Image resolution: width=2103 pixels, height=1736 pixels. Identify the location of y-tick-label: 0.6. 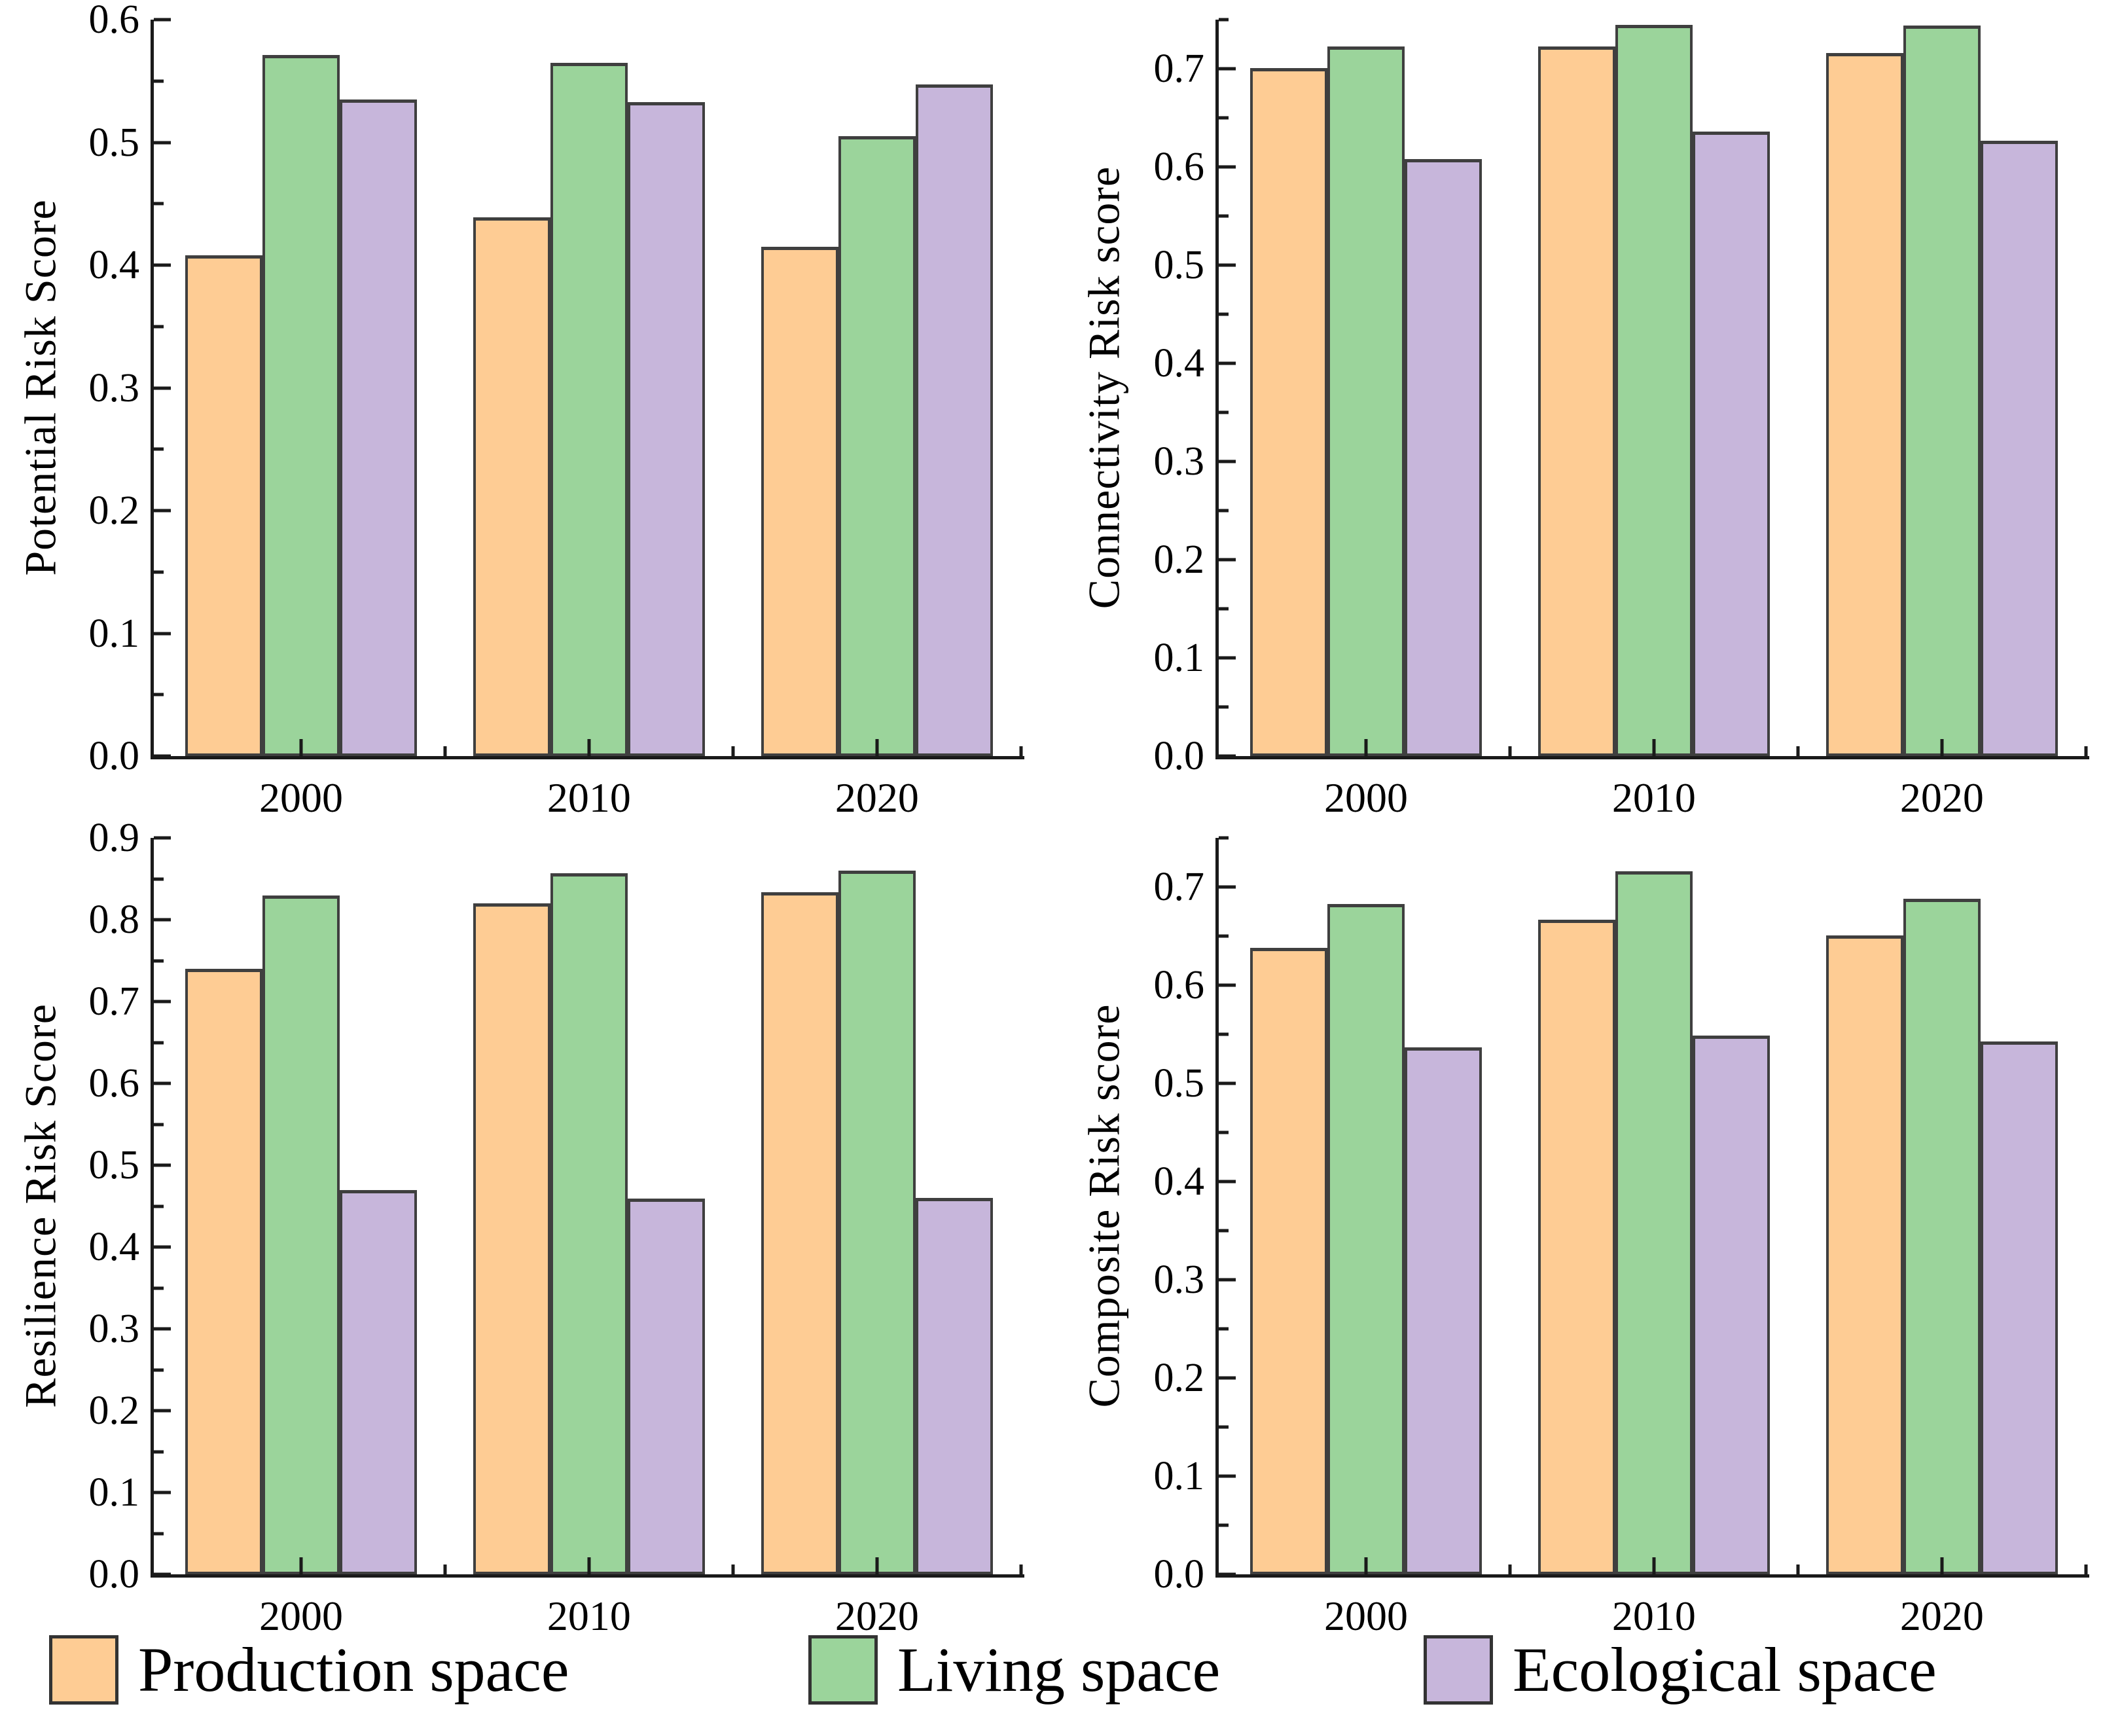
(114, 21).